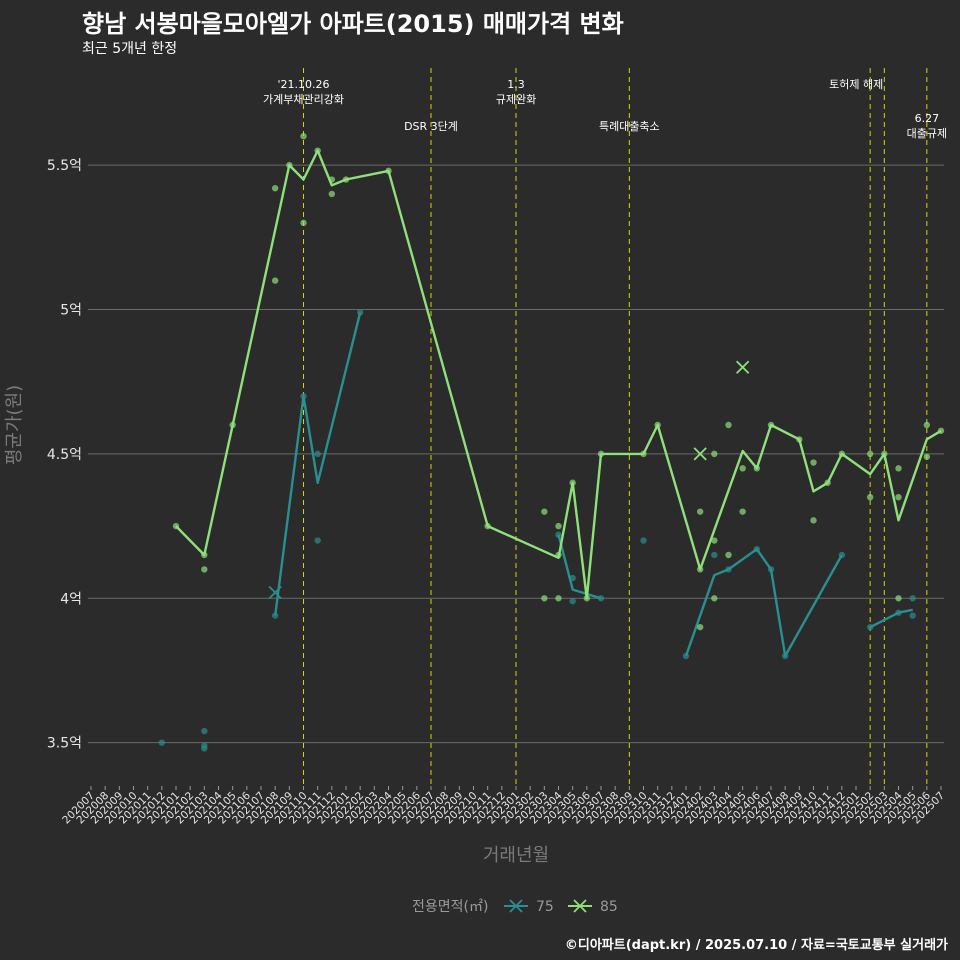  Describe the element at coordinates (516, 84) in the screenshot. I see `event-label: 1.3` at that location.